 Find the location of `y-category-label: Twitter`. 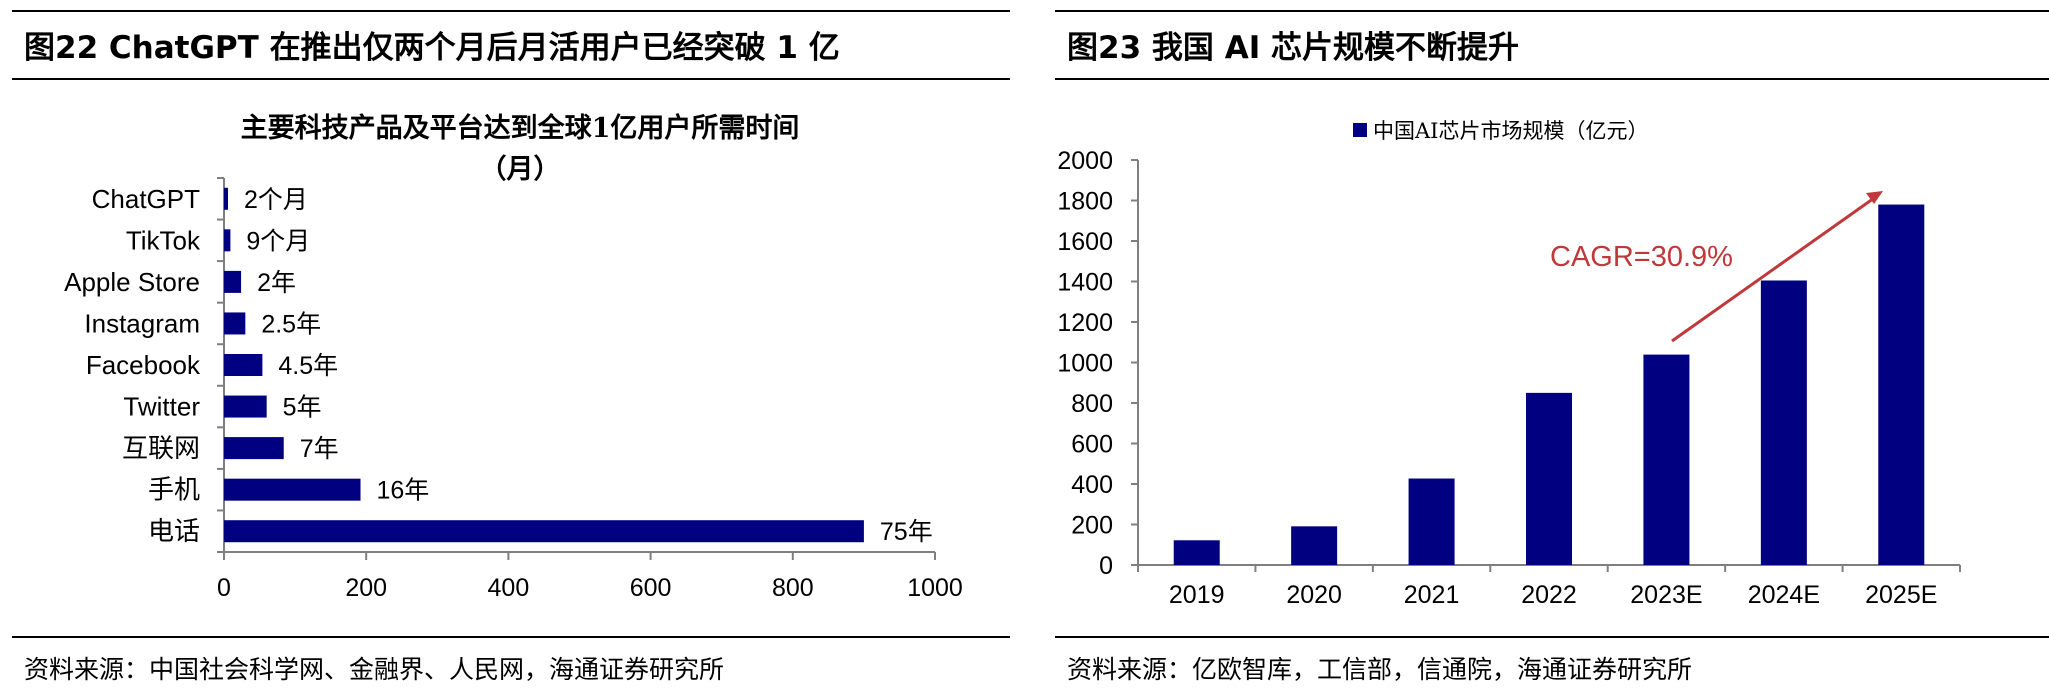

y-category-label: Twitter is located at coordinates (161, 407).